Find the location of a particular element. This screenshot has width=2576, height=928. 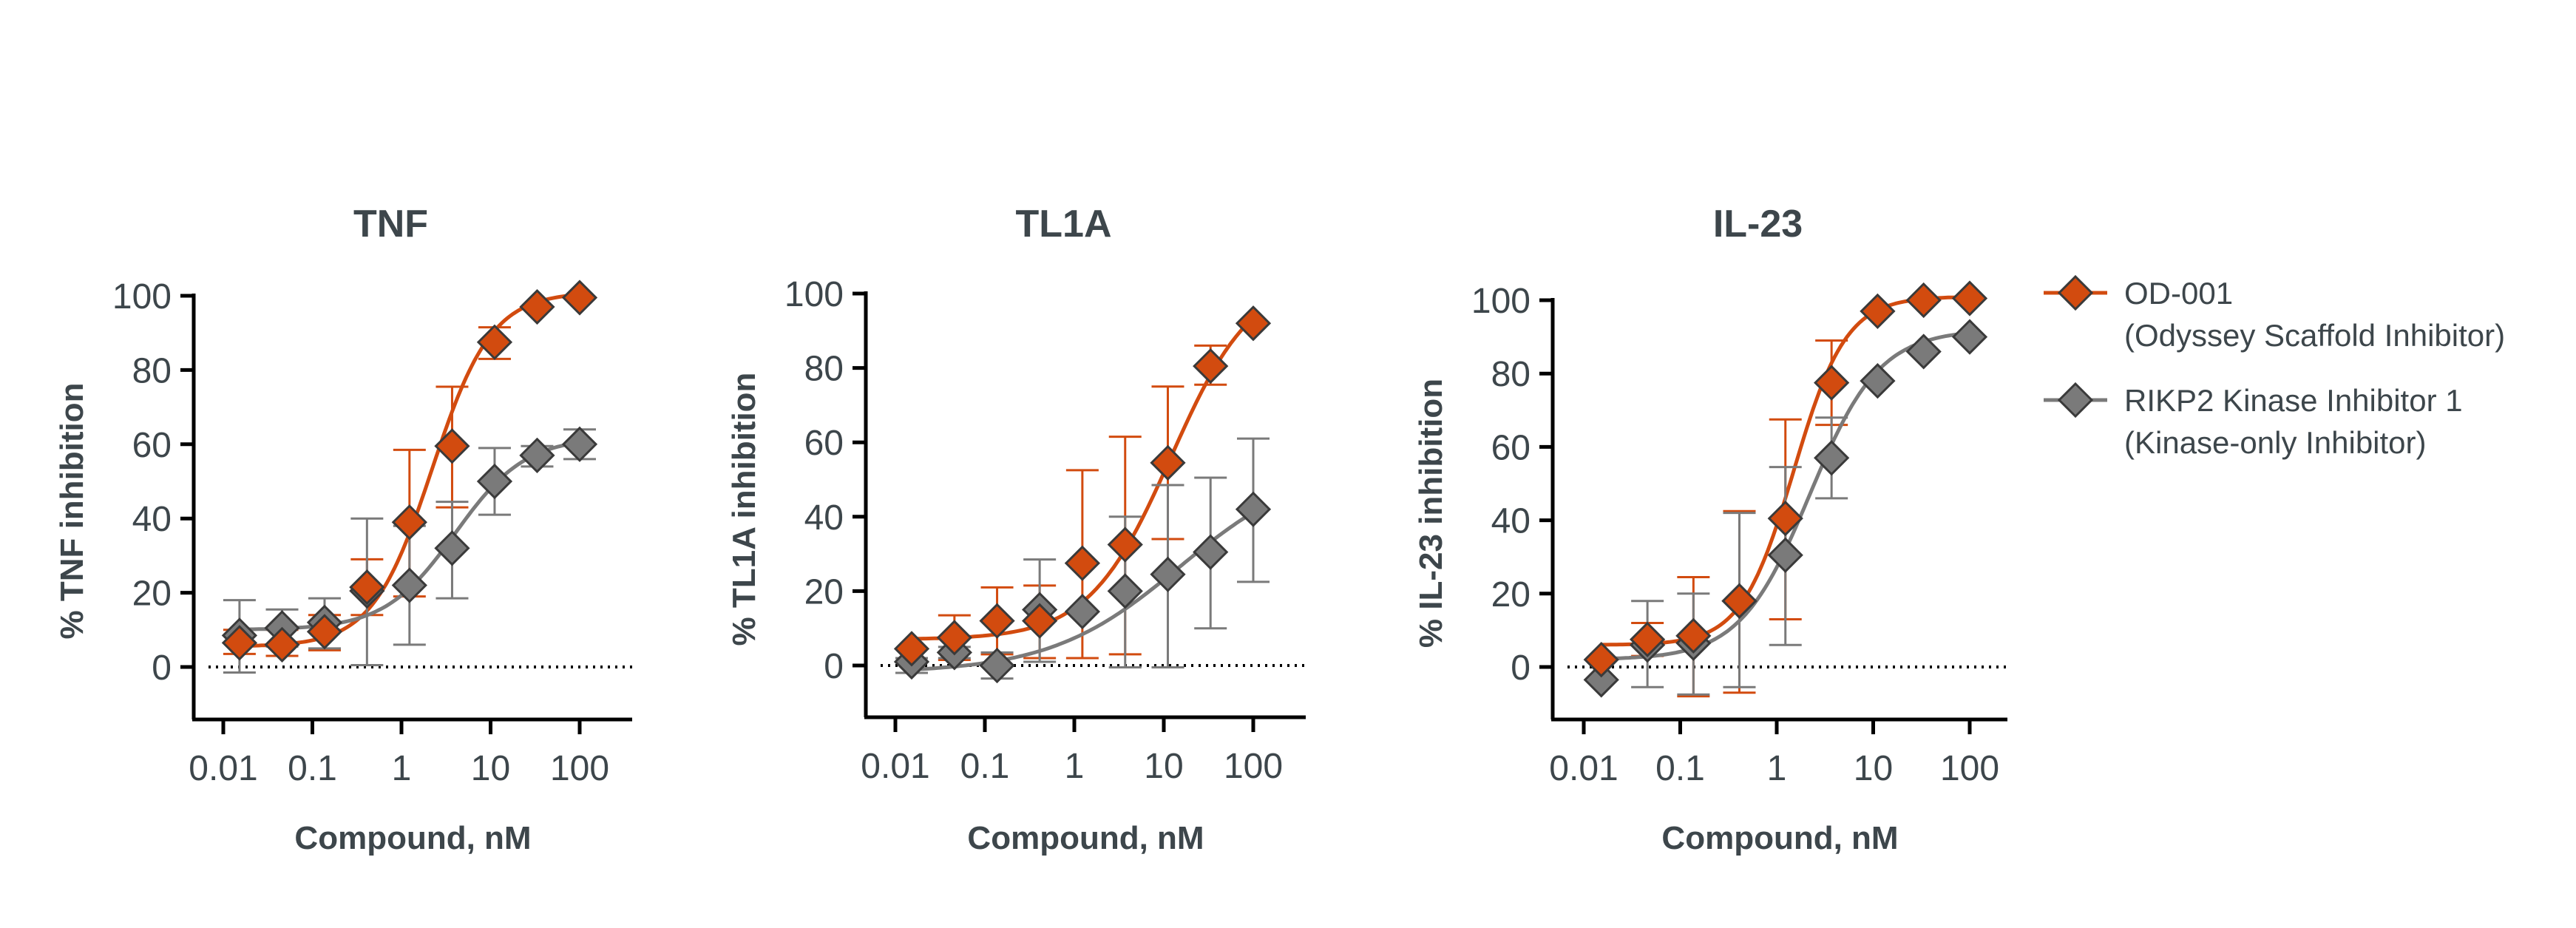

y-axis-label: % IL-23 inhibition is located at coordinates (1431, 513).